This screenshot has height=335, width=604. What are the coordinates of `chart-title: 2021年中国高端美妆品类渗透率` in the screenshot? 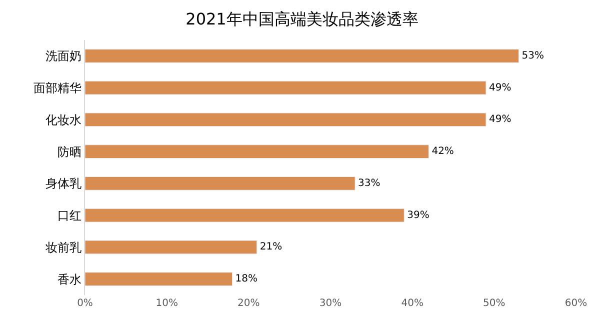 It's located at (302, 19).